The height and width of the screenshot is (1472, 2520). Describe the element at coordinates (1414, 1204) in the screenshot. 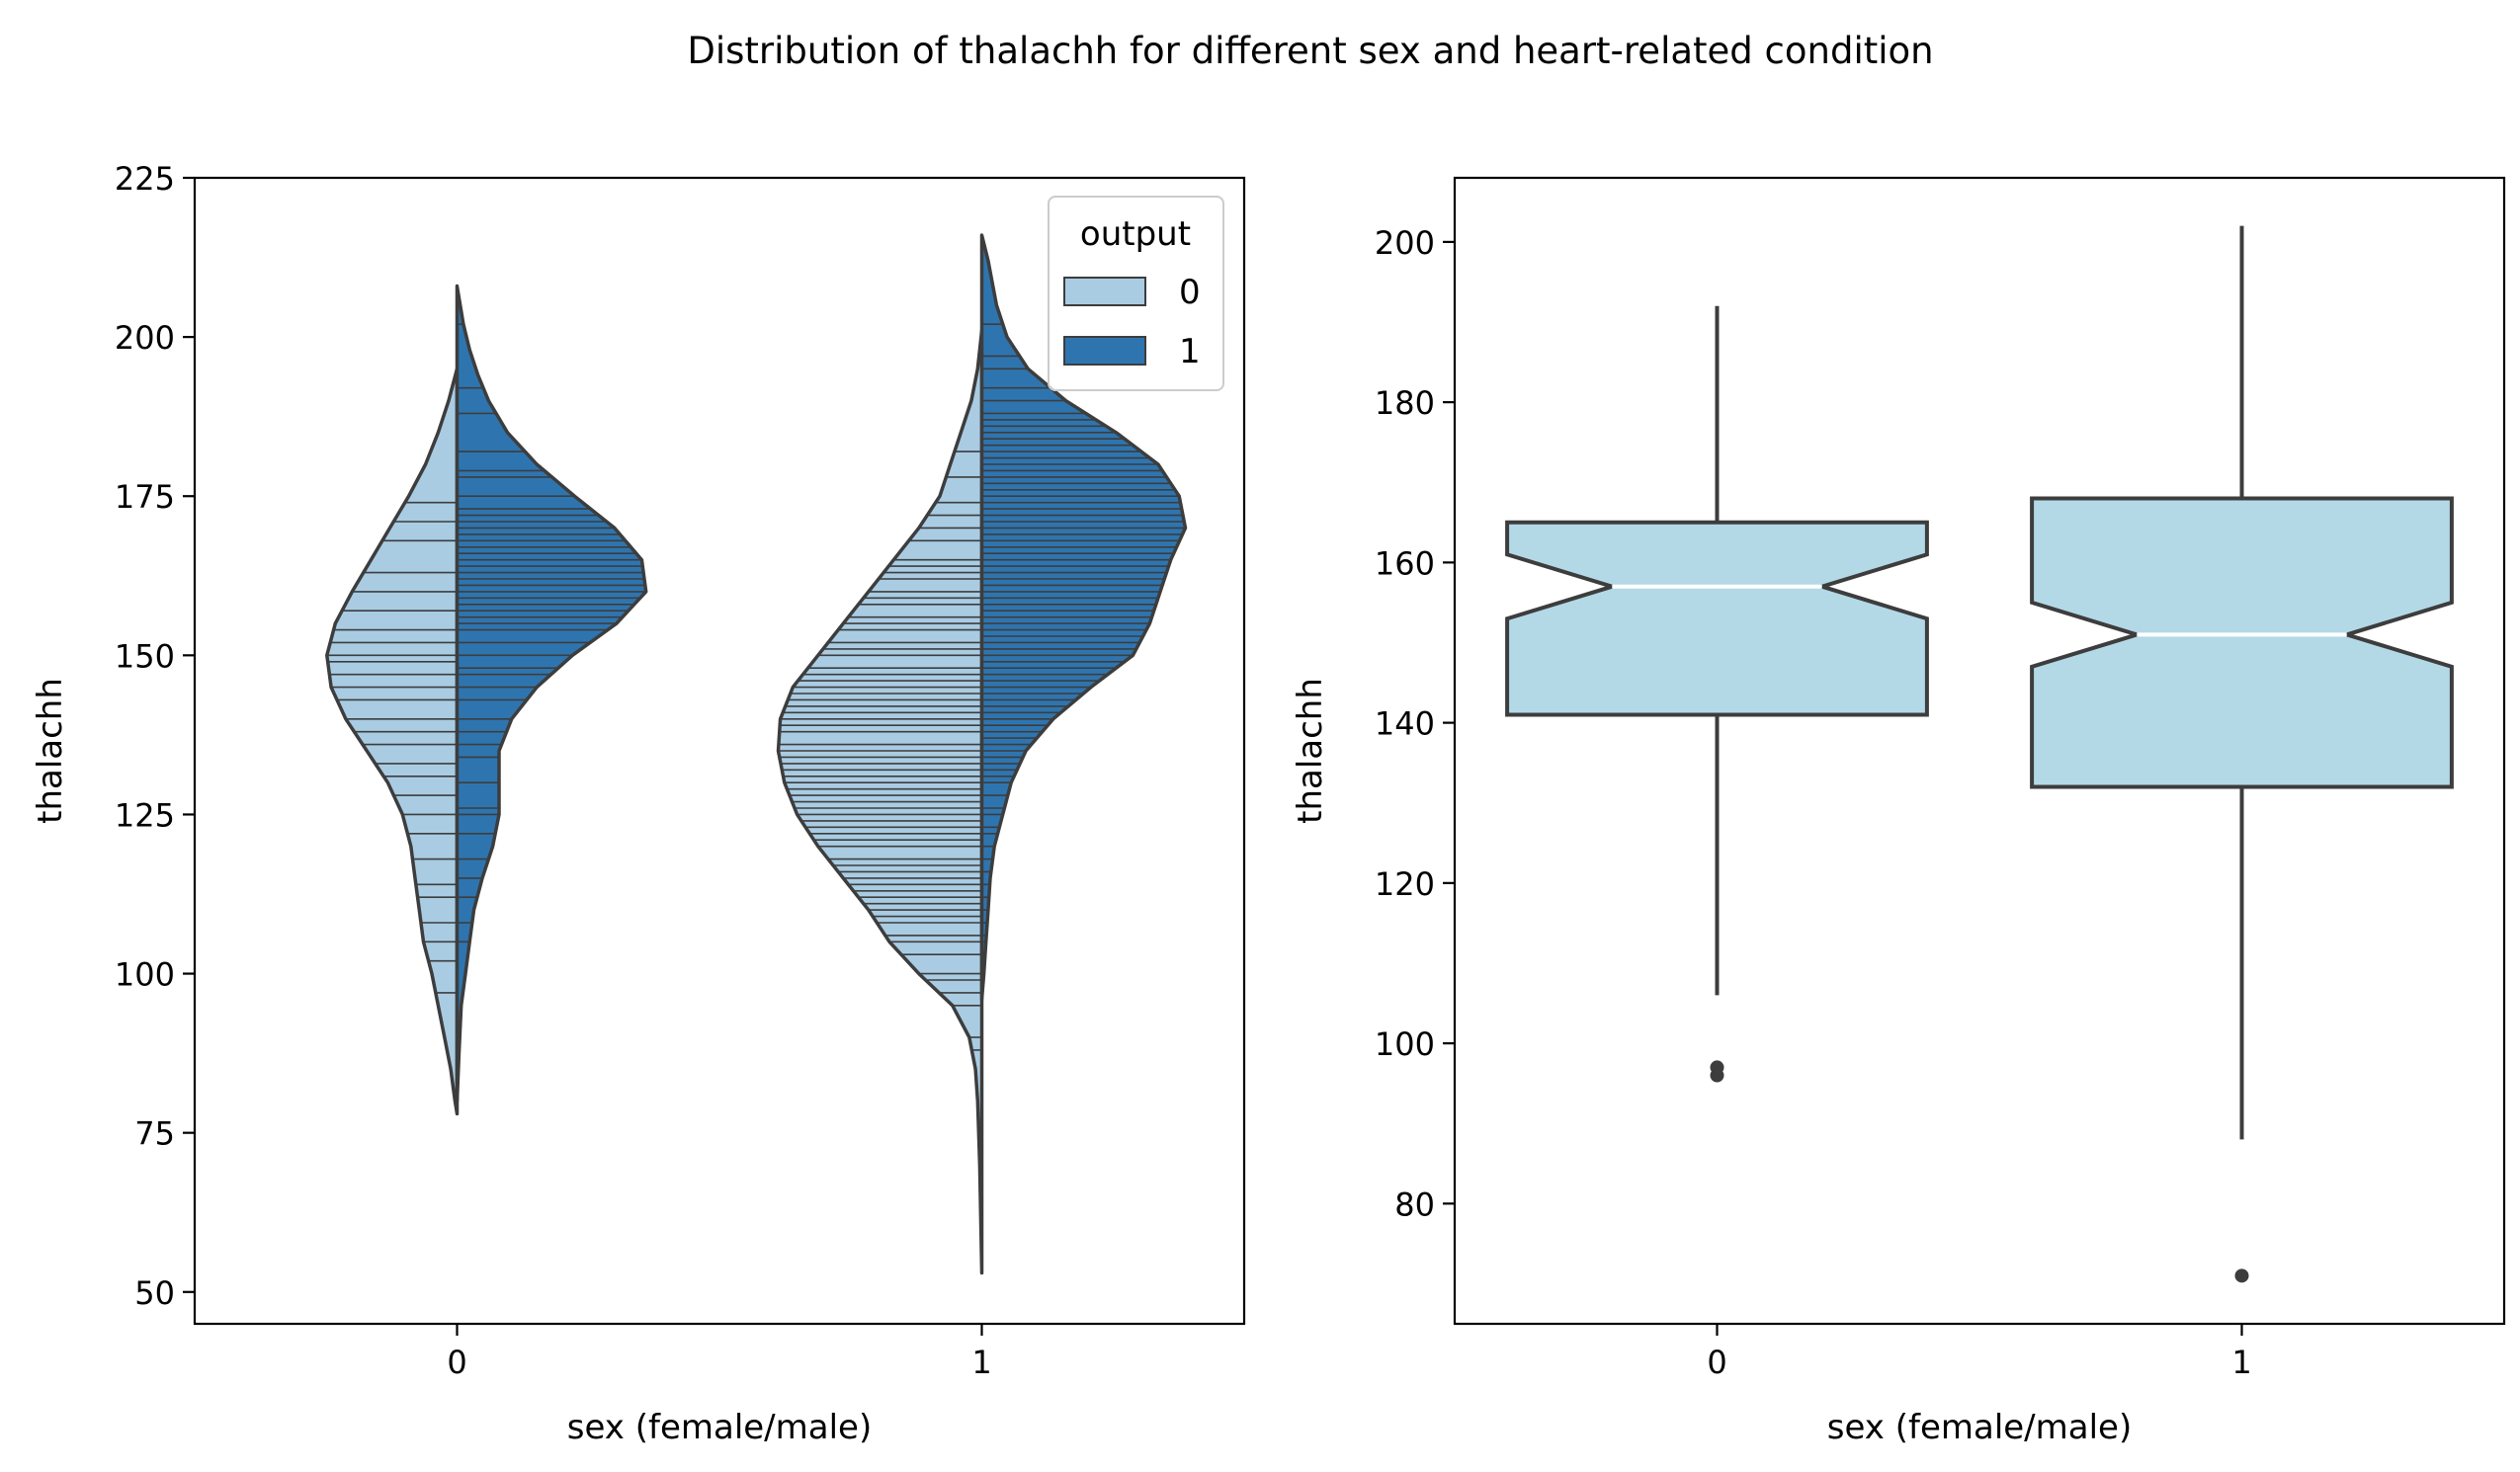

I see `box-y-tick-label: 80` at that location.